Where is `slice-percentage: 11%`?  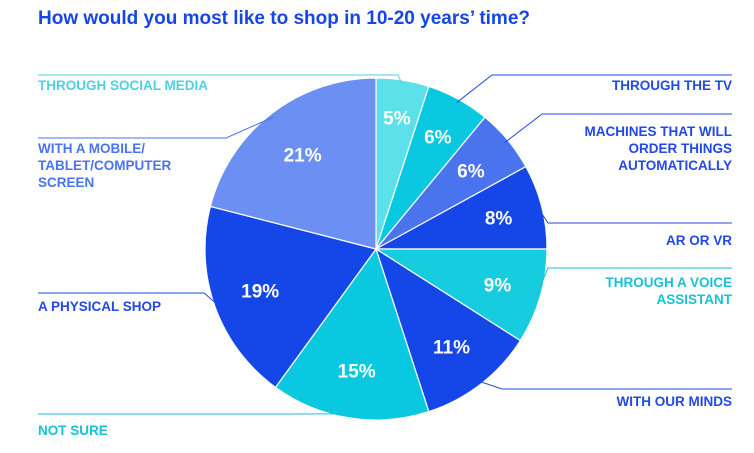 slice-percentage: 11% is located at coordinates (451, 347).